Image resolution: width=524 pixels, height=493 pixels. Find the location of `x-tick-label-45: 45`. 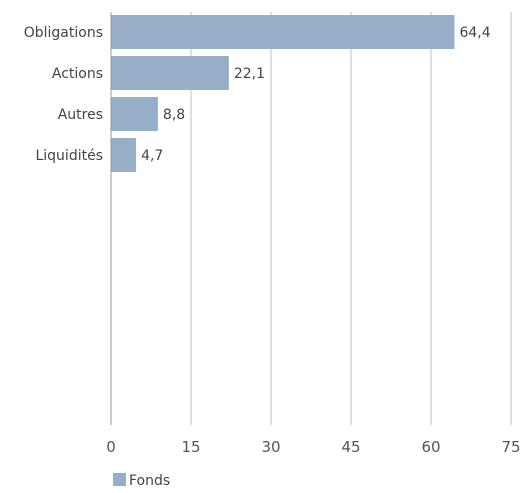

x-tick-label-45: 45 is located at coordinates (350, 447).